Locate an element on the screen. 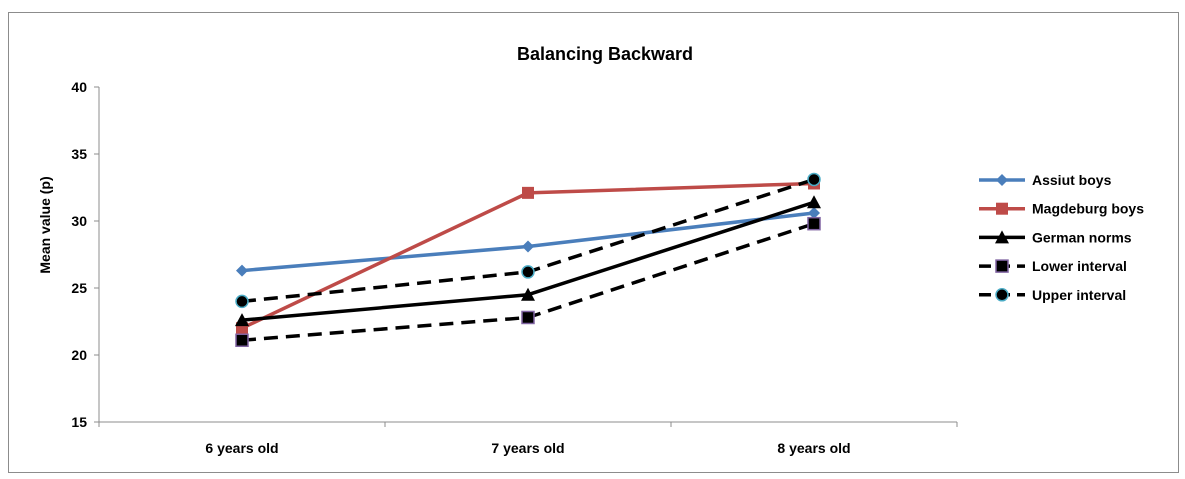 The width and height of the screenshot is (1185, 479). series-line is located at coordinates (528, 261).